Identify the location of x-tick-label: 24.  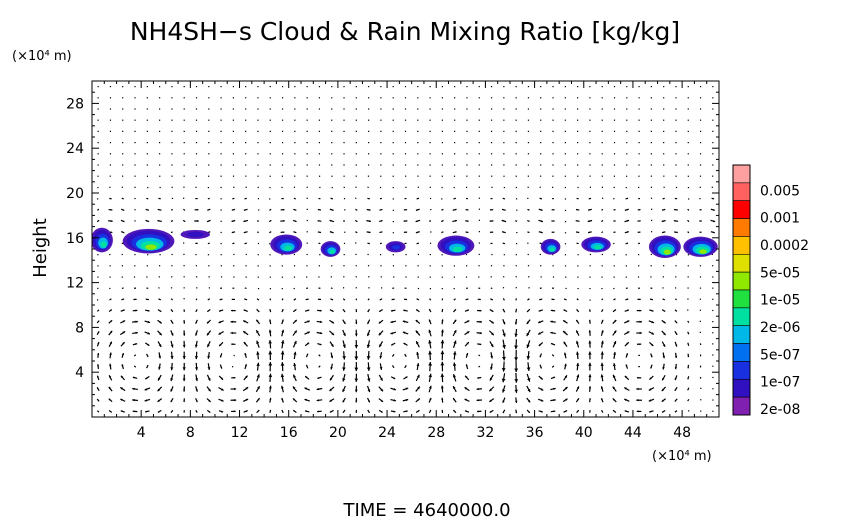
(387, 433).